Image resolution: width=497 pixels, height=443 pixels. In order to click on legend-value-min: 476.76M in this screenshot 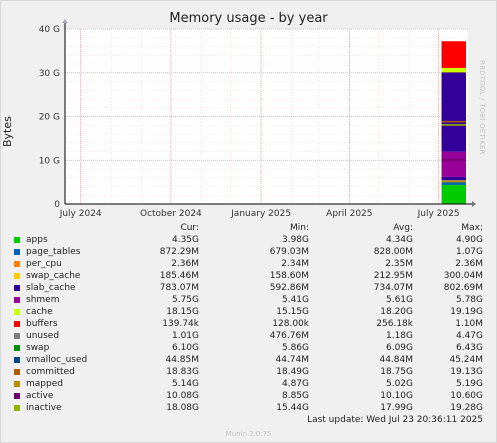, I will do `click(289, 336)`.